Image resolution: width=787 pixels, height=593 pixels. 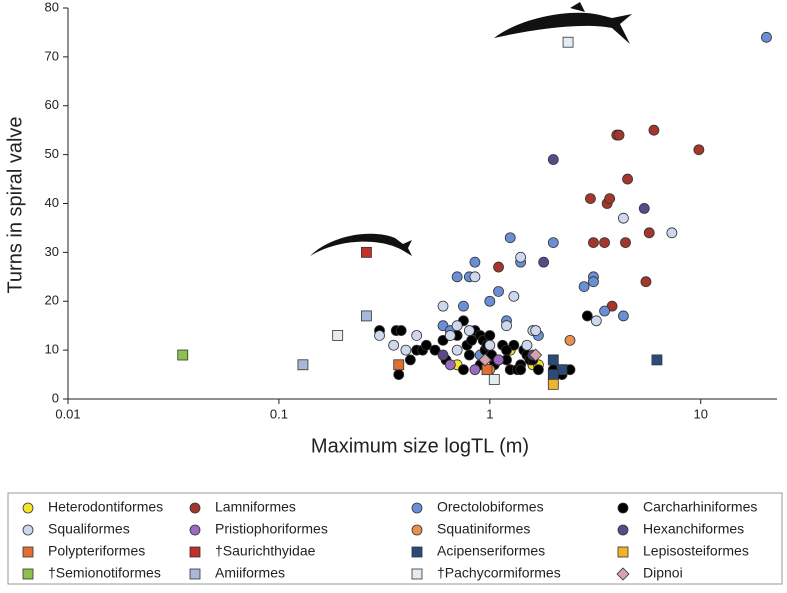 I want to click on y-tick-label: 70, so click(x=52, y=55).